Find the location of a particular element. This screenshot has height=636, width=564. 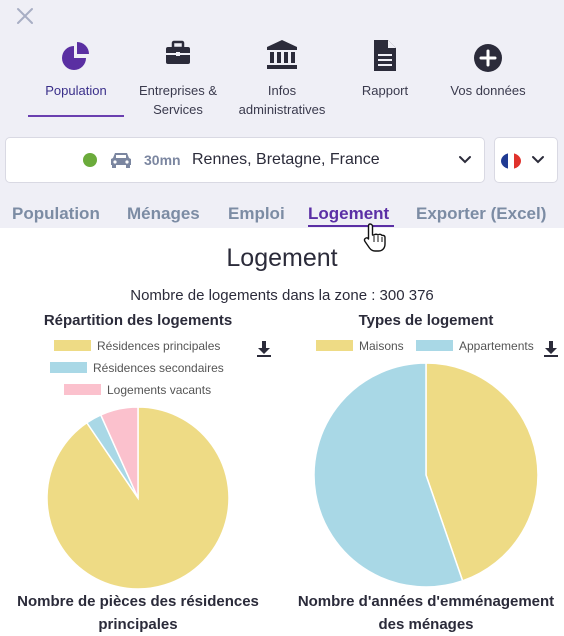

chart-title: Types de logement is located at coordinates (426, 320).